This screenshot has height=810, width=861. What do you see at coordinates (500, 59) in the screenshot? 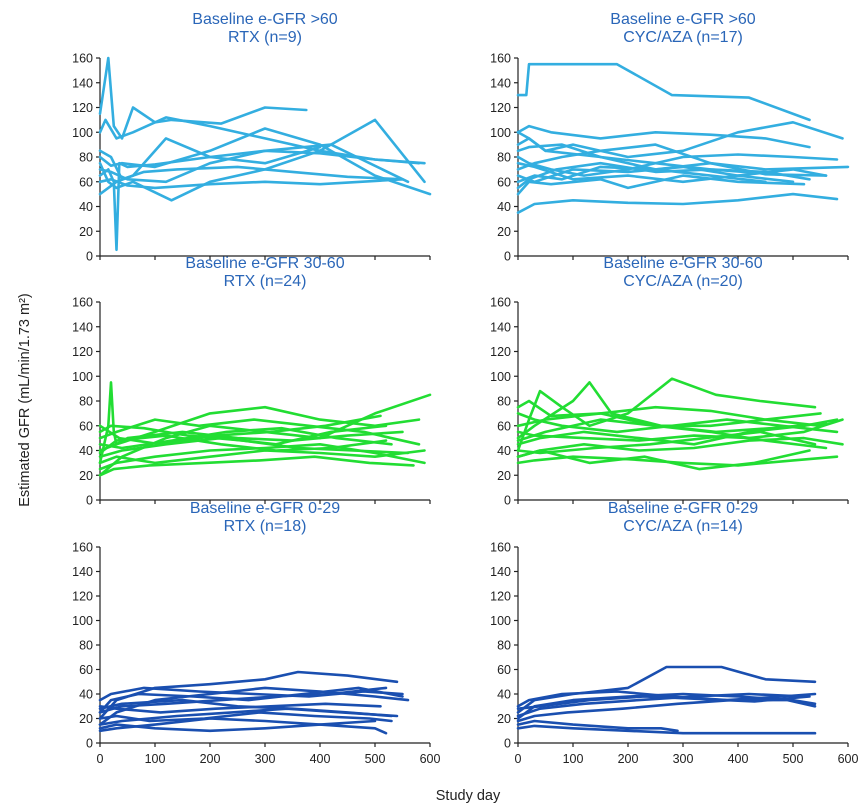
I see `panel-cyc-gt60-ytick-label: 160` at bounding box center [500, 59].